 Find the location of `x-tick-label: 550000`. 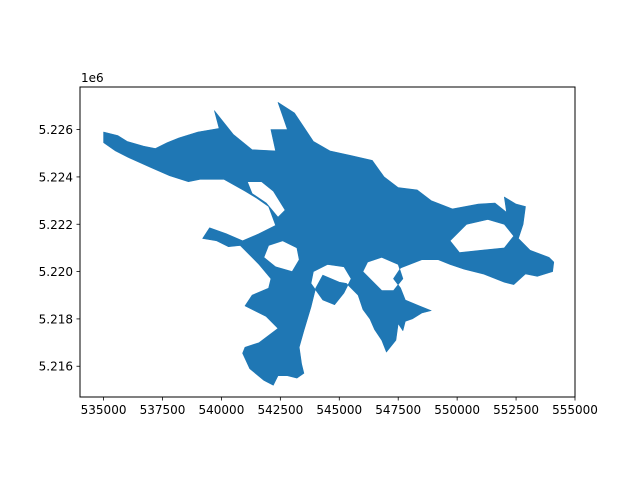

x-tick-label: 550000 is located at coordinates (457, 410).